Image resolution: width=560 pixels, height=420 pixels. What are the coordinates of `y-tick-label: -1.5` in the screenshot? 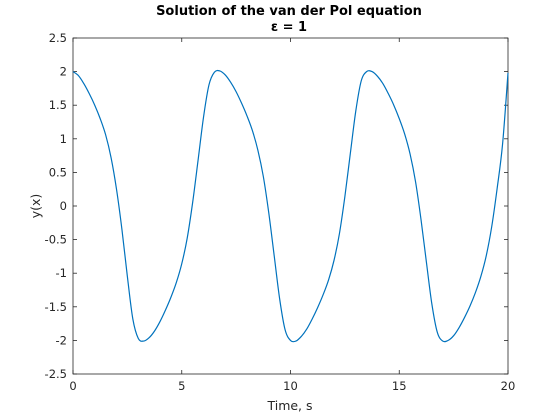 It's located at (56, 307).